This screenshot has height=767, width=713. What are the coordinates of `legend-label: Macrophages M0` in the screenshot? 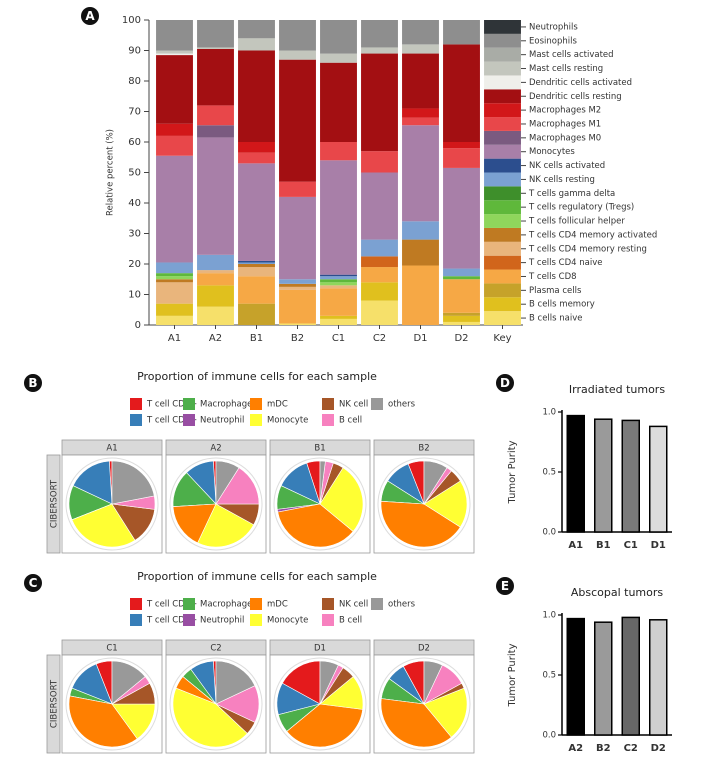 It's located at (565, 138).